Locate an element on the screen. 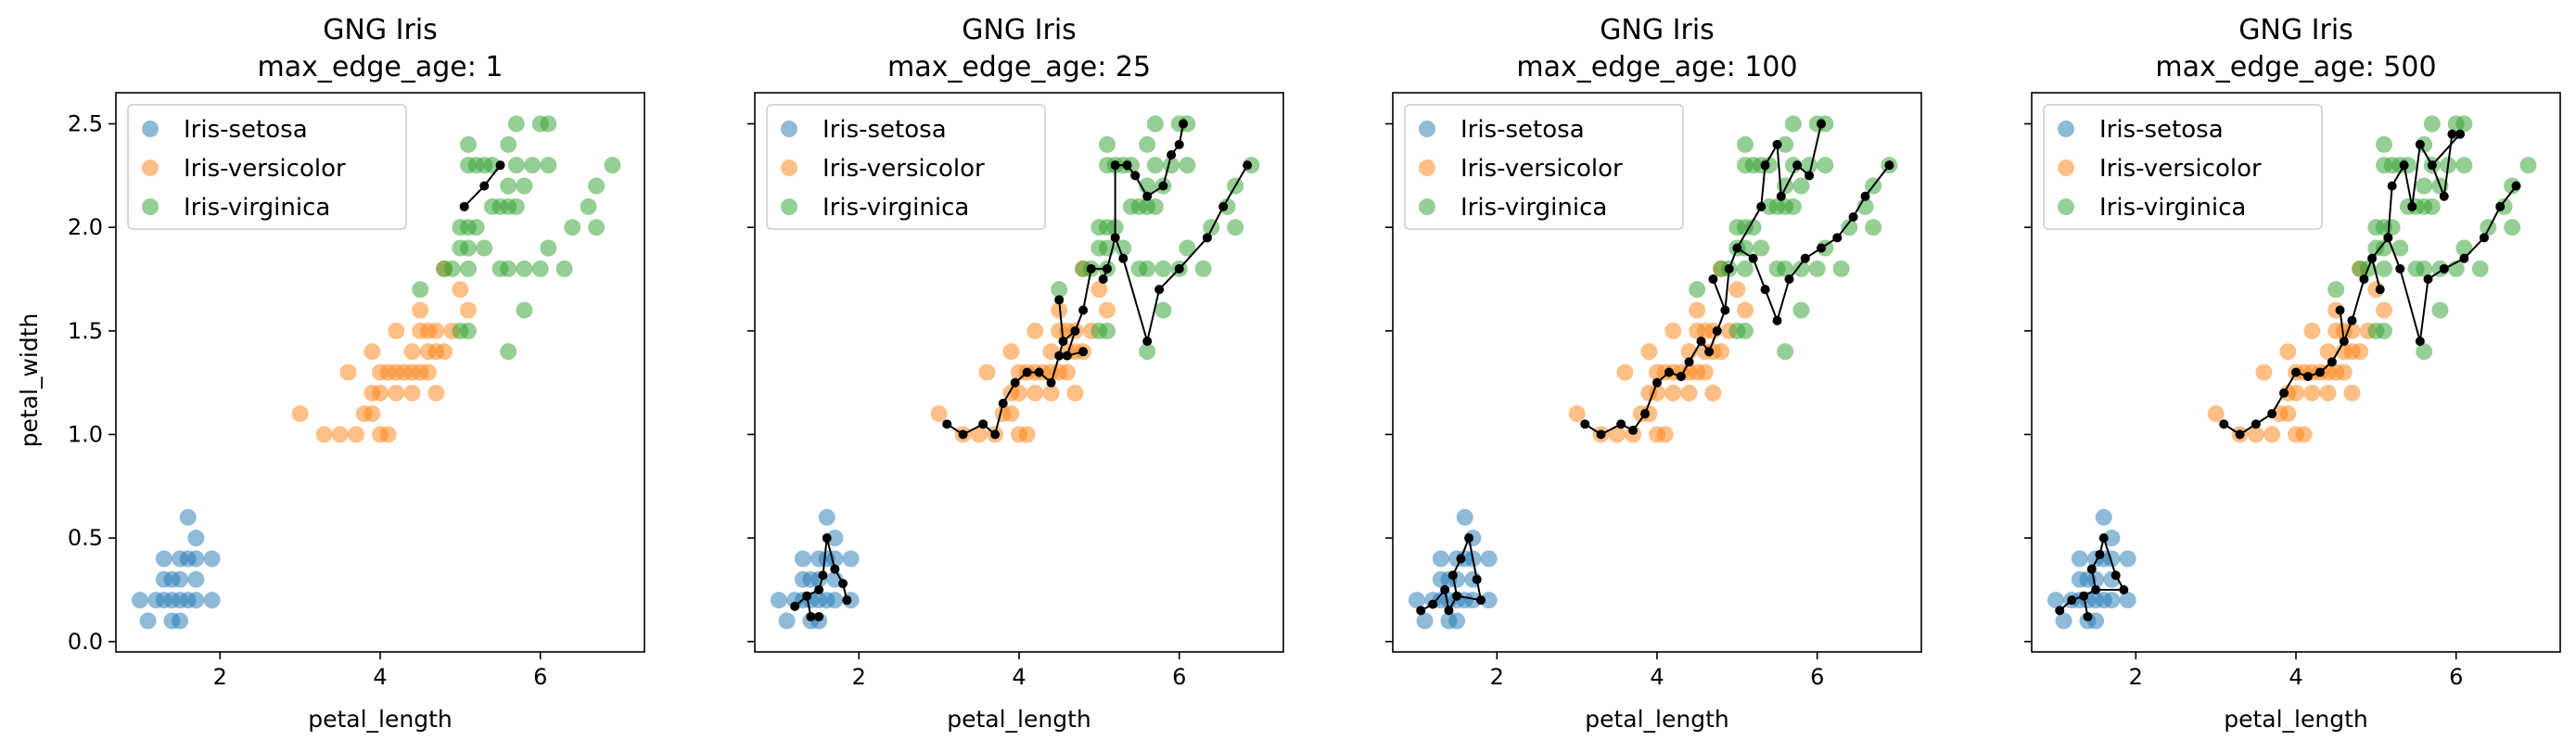  y-tick-label: 0.0 is located at coordinates (85, 642).